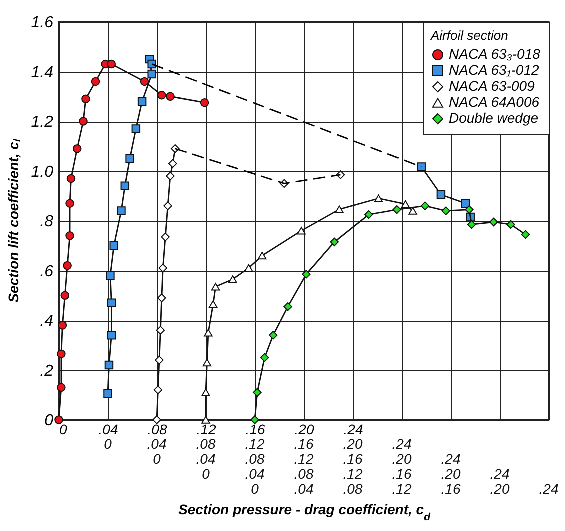 This screenshot has width=565, height=531. What do you see at coordinates (47, 321) in the screenshot?
I see `y-tick-label: .4` at bounding box center [47, 321].